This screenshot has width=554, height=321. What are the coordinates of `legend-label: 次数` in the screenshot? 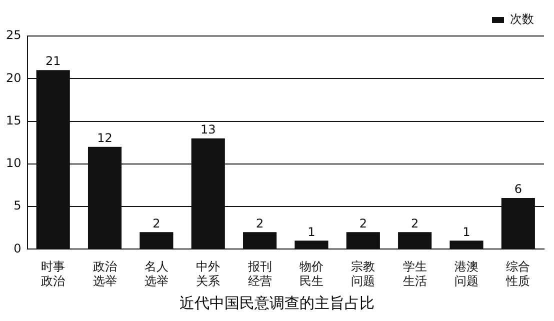 It's located at (522, 19).